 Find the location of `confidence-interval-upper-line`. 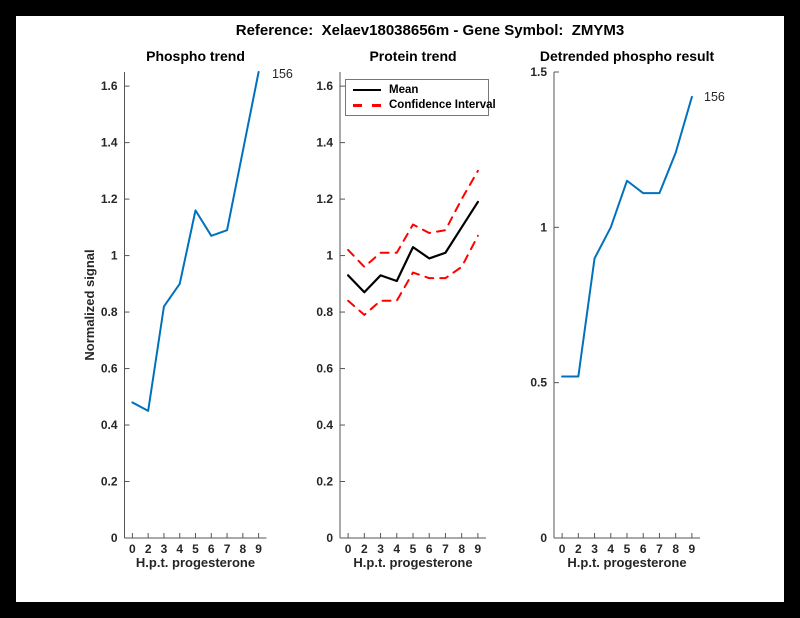

confidence-interval-upper-line is located at coordinates (413, 218).